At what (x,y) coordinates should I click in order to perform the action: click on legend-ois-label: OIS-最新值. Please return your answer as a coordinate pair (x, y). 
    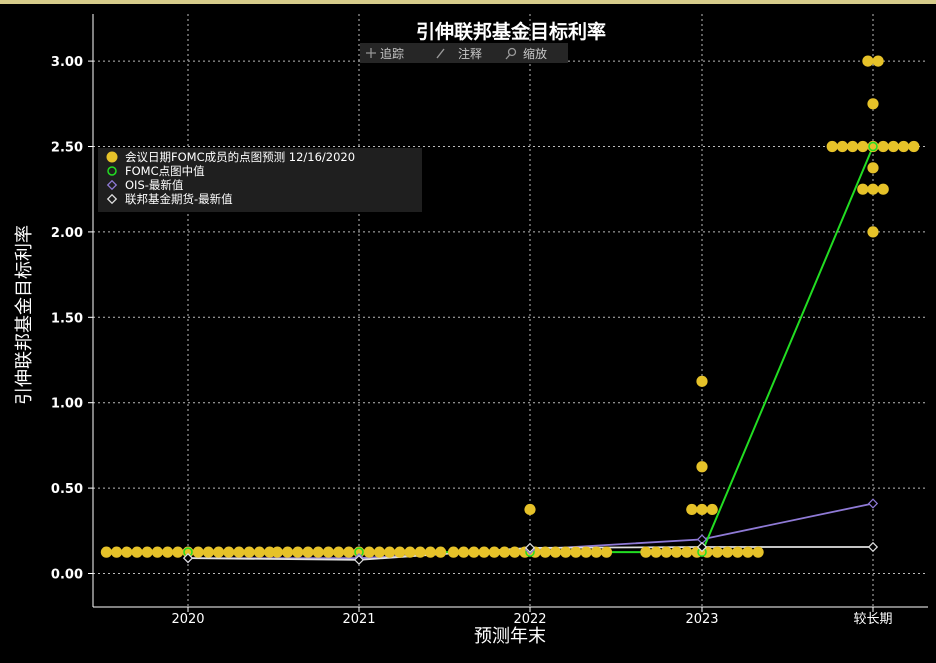
    Looking at the image, I should click on (154, 185).